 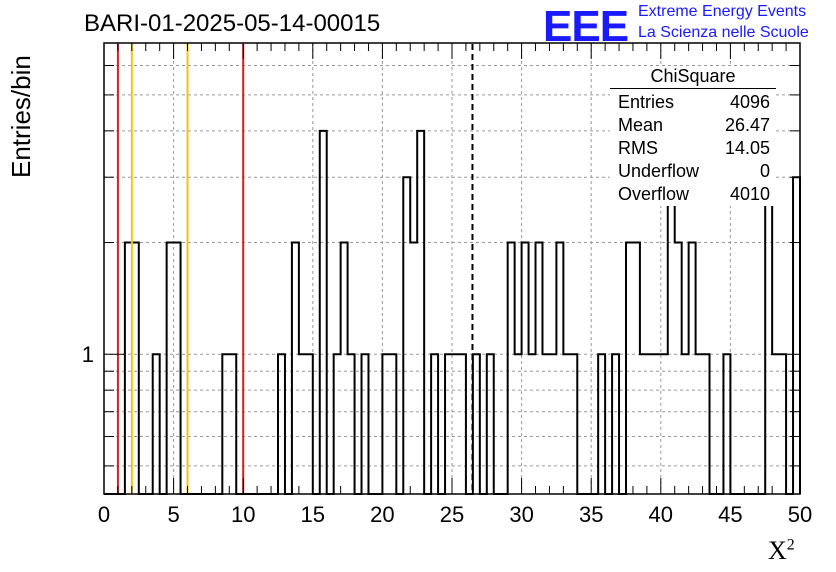 I want to click on x-axis-label: X2, so click(x=781, y=551).